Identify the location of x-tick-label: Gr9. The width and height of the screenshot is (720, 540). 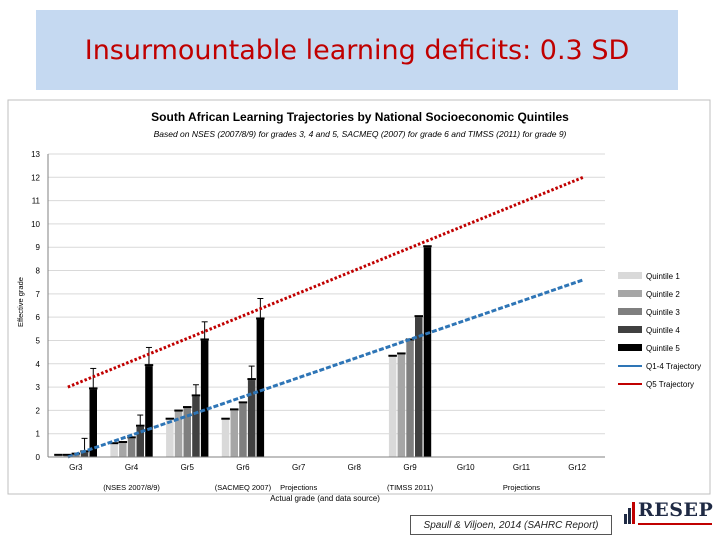
(410, 467).